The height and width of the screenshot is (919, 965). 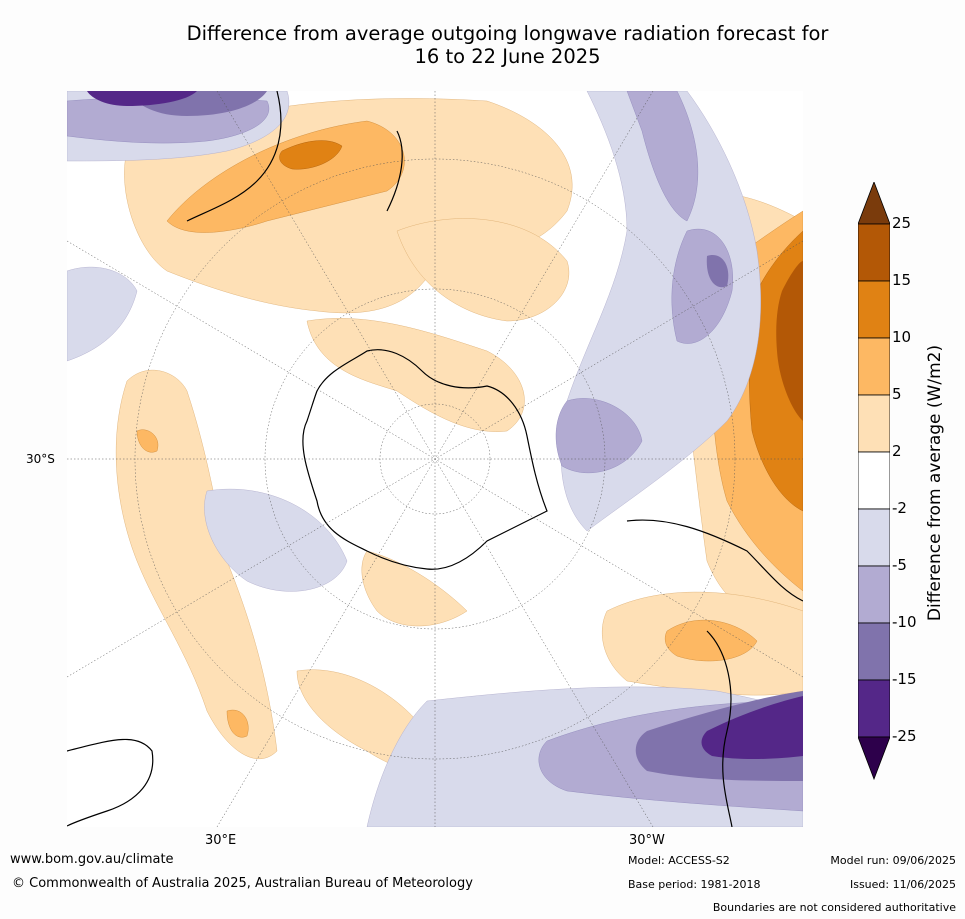 I want to click on colorbar-tick-label: 25, so click(x=902, y=223).